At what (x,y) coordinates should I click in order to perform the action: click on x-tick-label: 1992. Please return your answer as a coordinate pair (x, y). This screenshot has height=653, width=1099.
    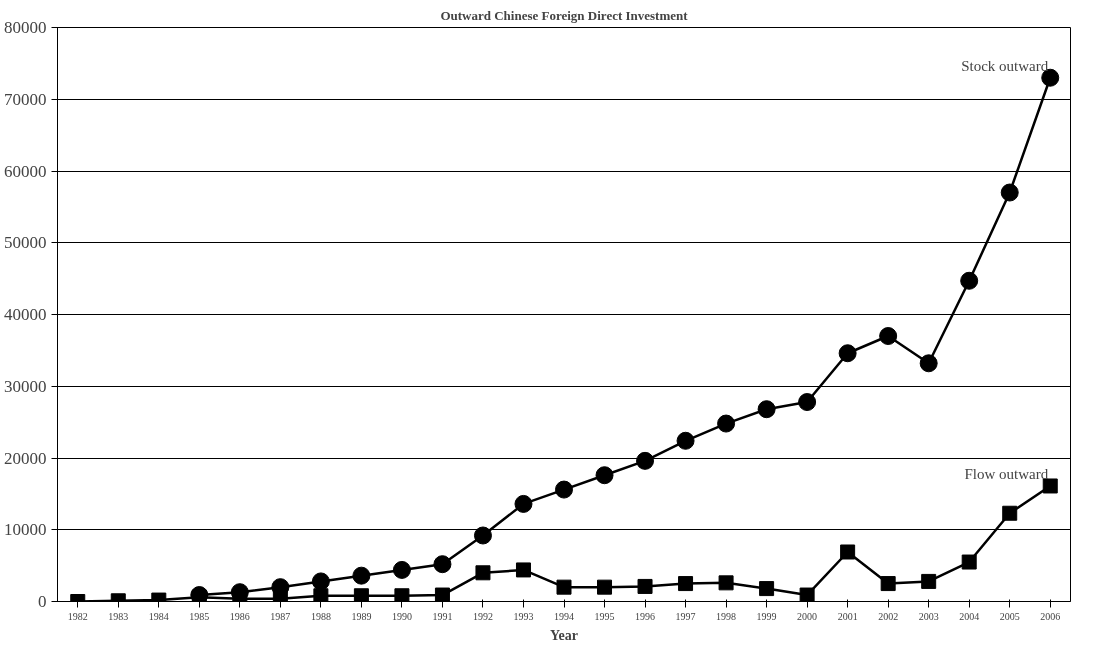
    Looking at the image, I should click on (482, 616).